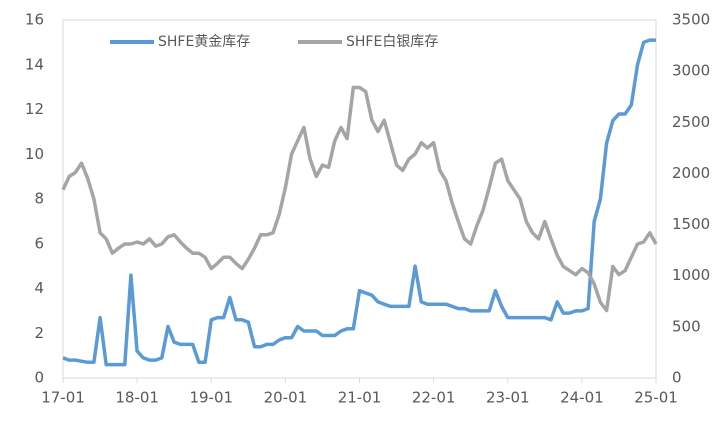 Image resolution: width=716 pixels, height=441 pixels. What do you see at coordinates (691, 20) in the screenshot?
I see `y2-tick-label: 3500` at bounding box center [691, 20].